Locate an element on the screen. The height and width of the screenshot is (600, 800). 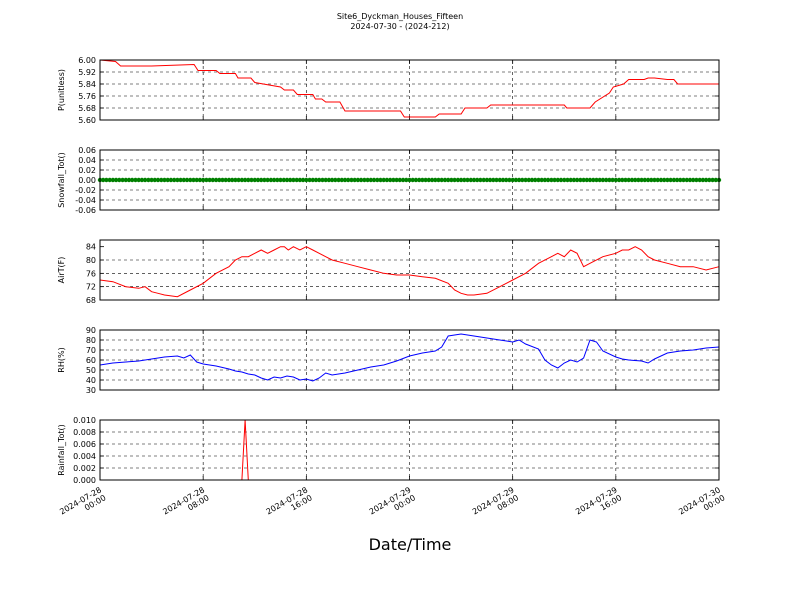
y-tick-label: 84 is located at coordinates (91, 247).